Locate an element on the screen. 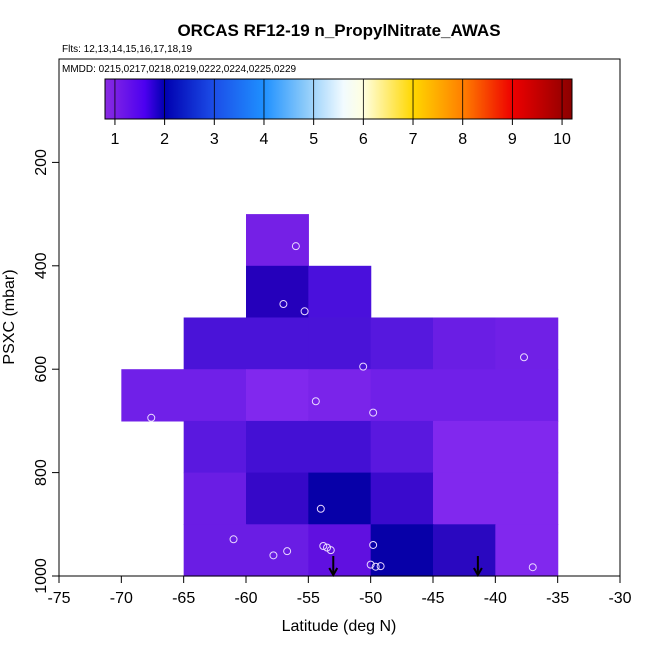 The image size is (650, 650). colorbar-tick-label: 3 is located at coordinates (214, 139).